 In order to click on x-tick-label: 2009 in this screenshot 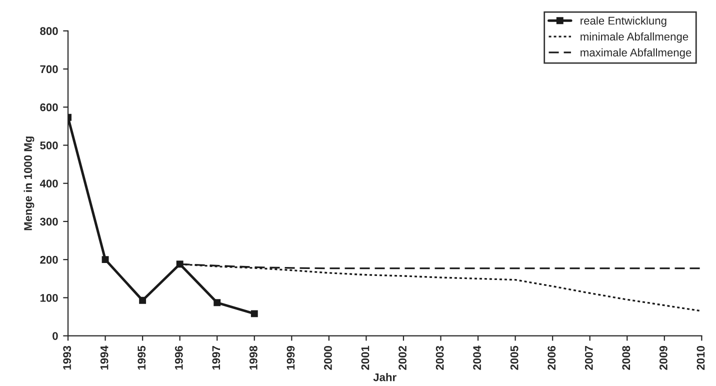, I will do `click(664, 358)`.